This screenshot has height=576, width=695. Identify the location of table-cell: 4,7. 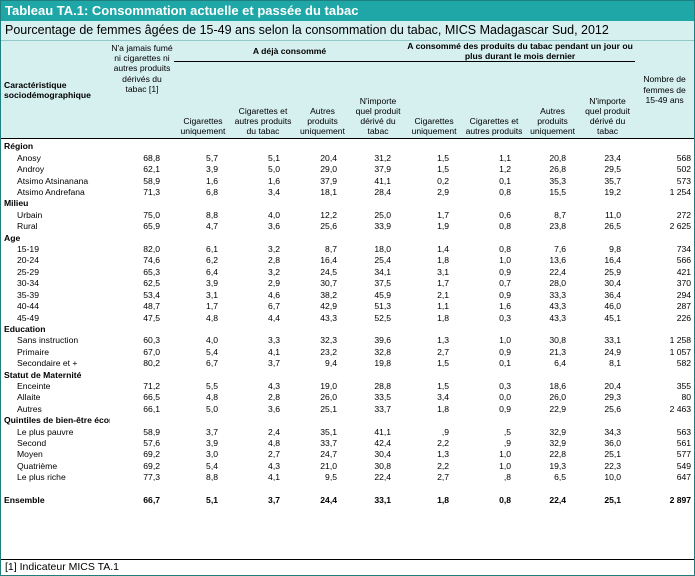
(212, 226).